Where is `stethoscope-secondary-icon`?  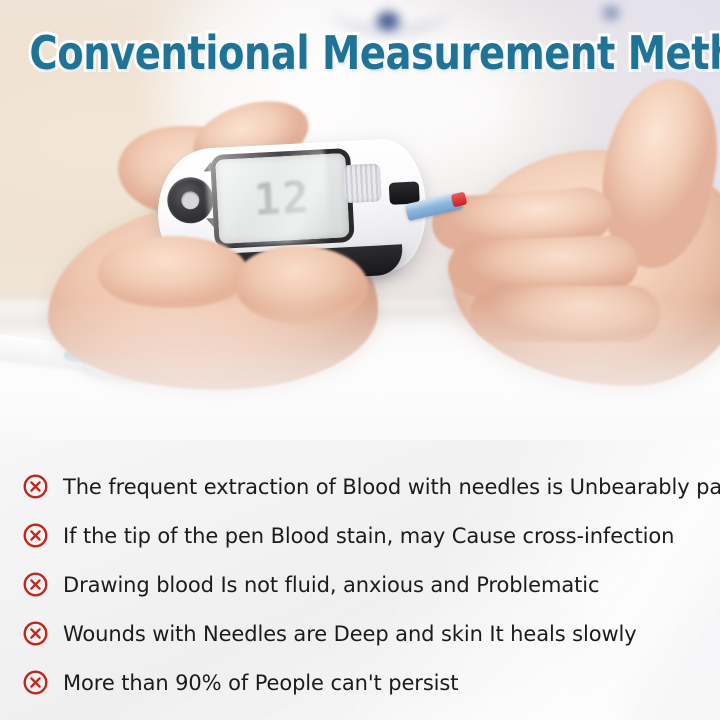
stethoscope-secondary-icon is located at coordinates (611, 13).